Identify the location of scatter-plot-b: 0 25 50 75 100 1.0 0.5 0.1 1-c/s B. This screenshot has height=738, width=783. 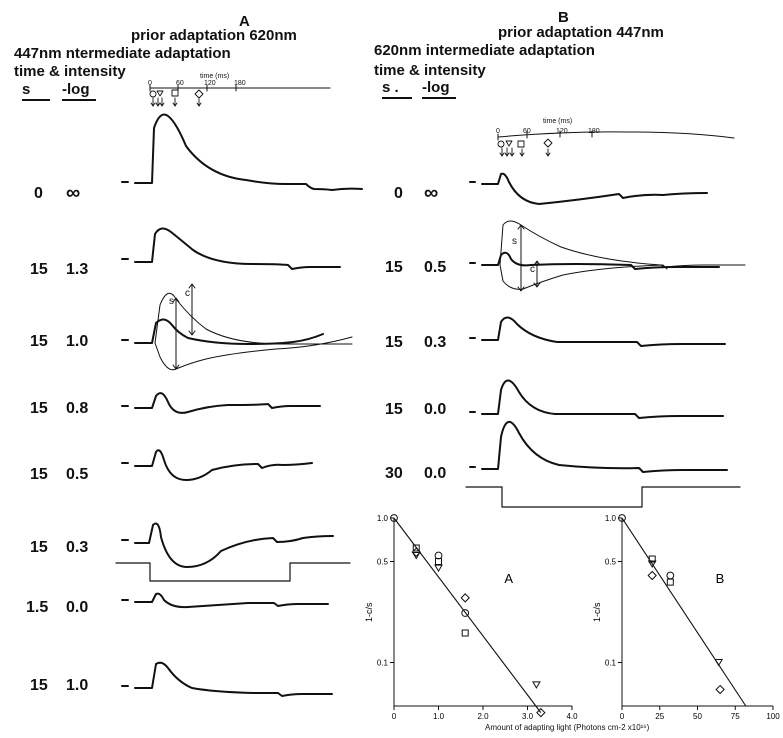
(686, 617).